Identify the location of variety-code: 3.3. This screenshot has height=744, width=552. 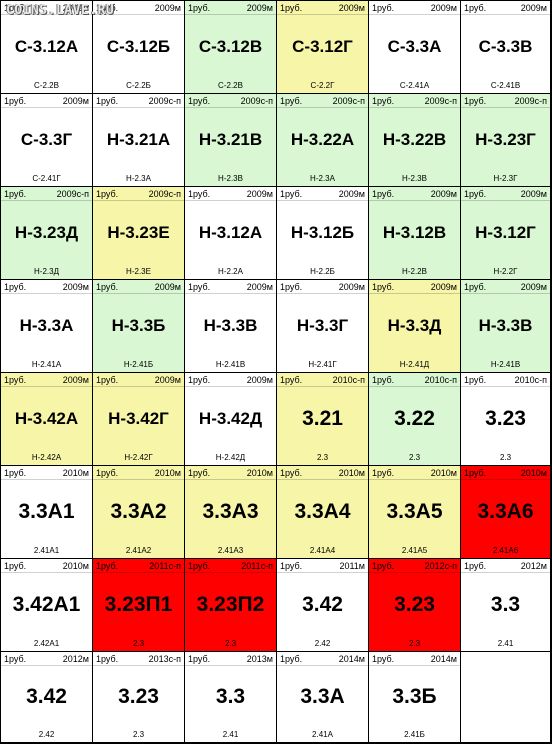
(505, 604).